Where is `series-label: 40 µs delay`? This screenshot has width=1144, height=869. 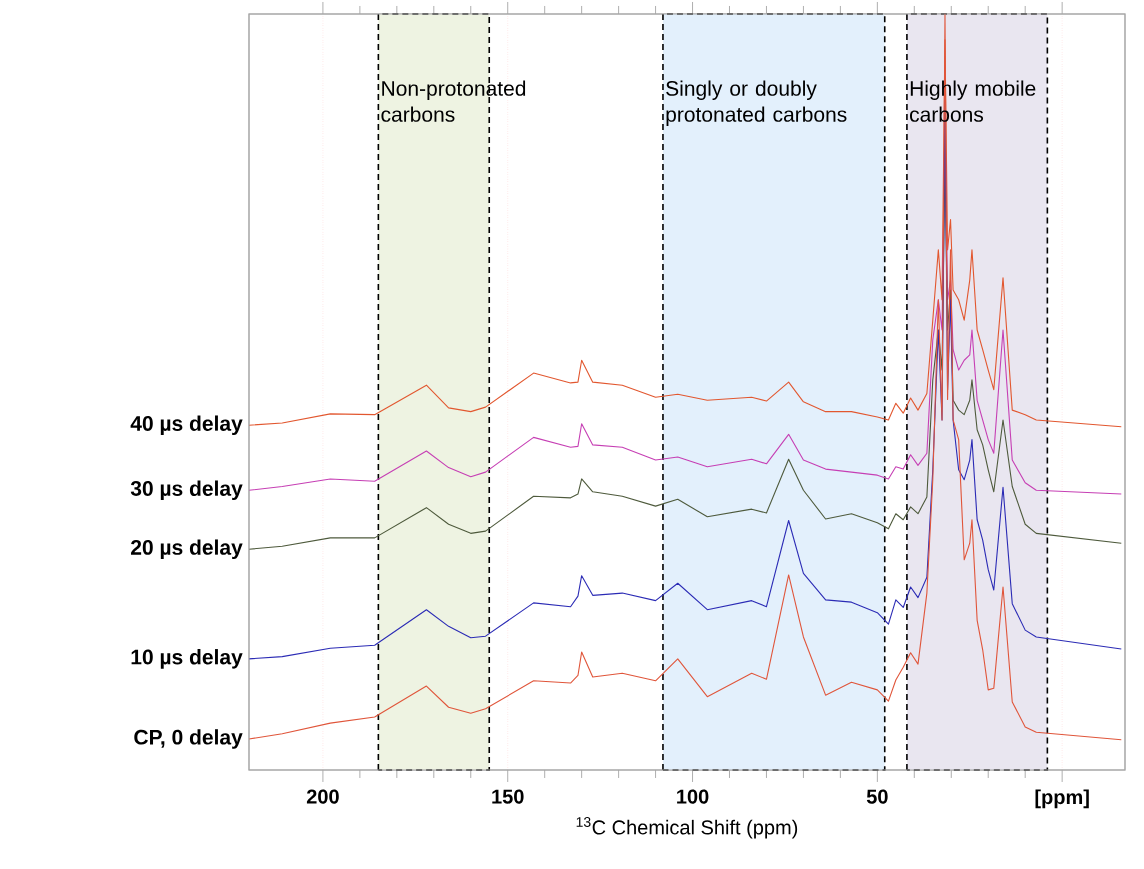 series-label: 40 µs delay is located at coordinates (186, 425).